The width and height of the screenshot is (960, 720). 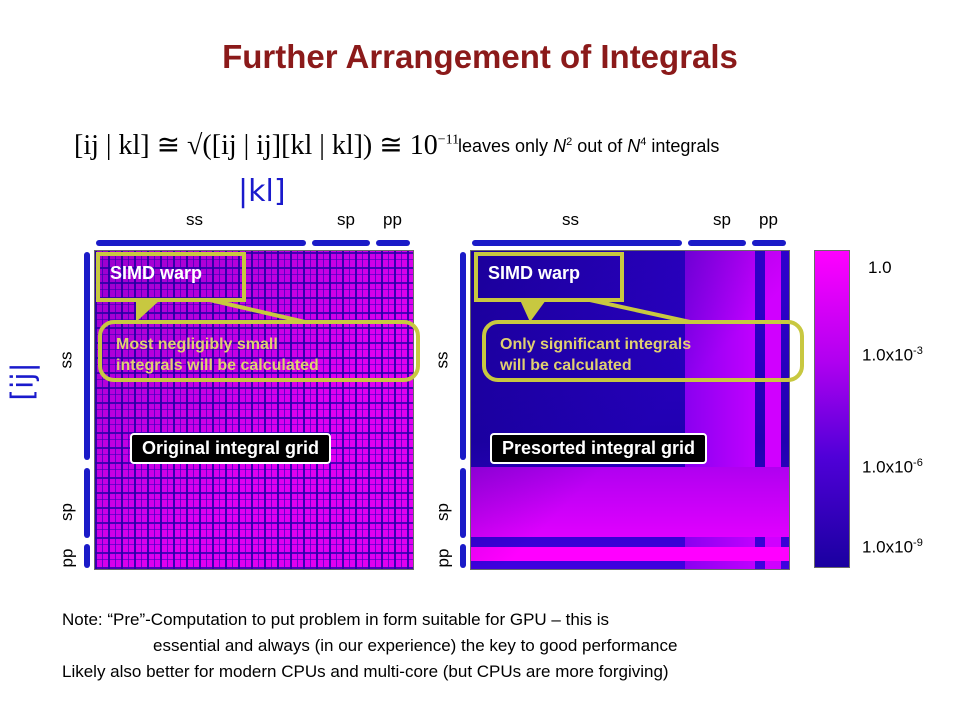 What do you see at coordinates (533, 311) in the screenshot?
I see `right-callout-pointer` at bounding box center [533, 311].